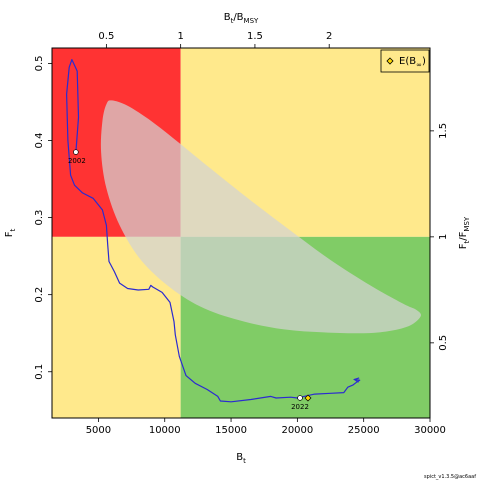 The height and width of the screenshot is (480, 480). What do you see at coordinates (76, 152) in the screenshot?
I see `point-2002` at bounding box center [76, 152].